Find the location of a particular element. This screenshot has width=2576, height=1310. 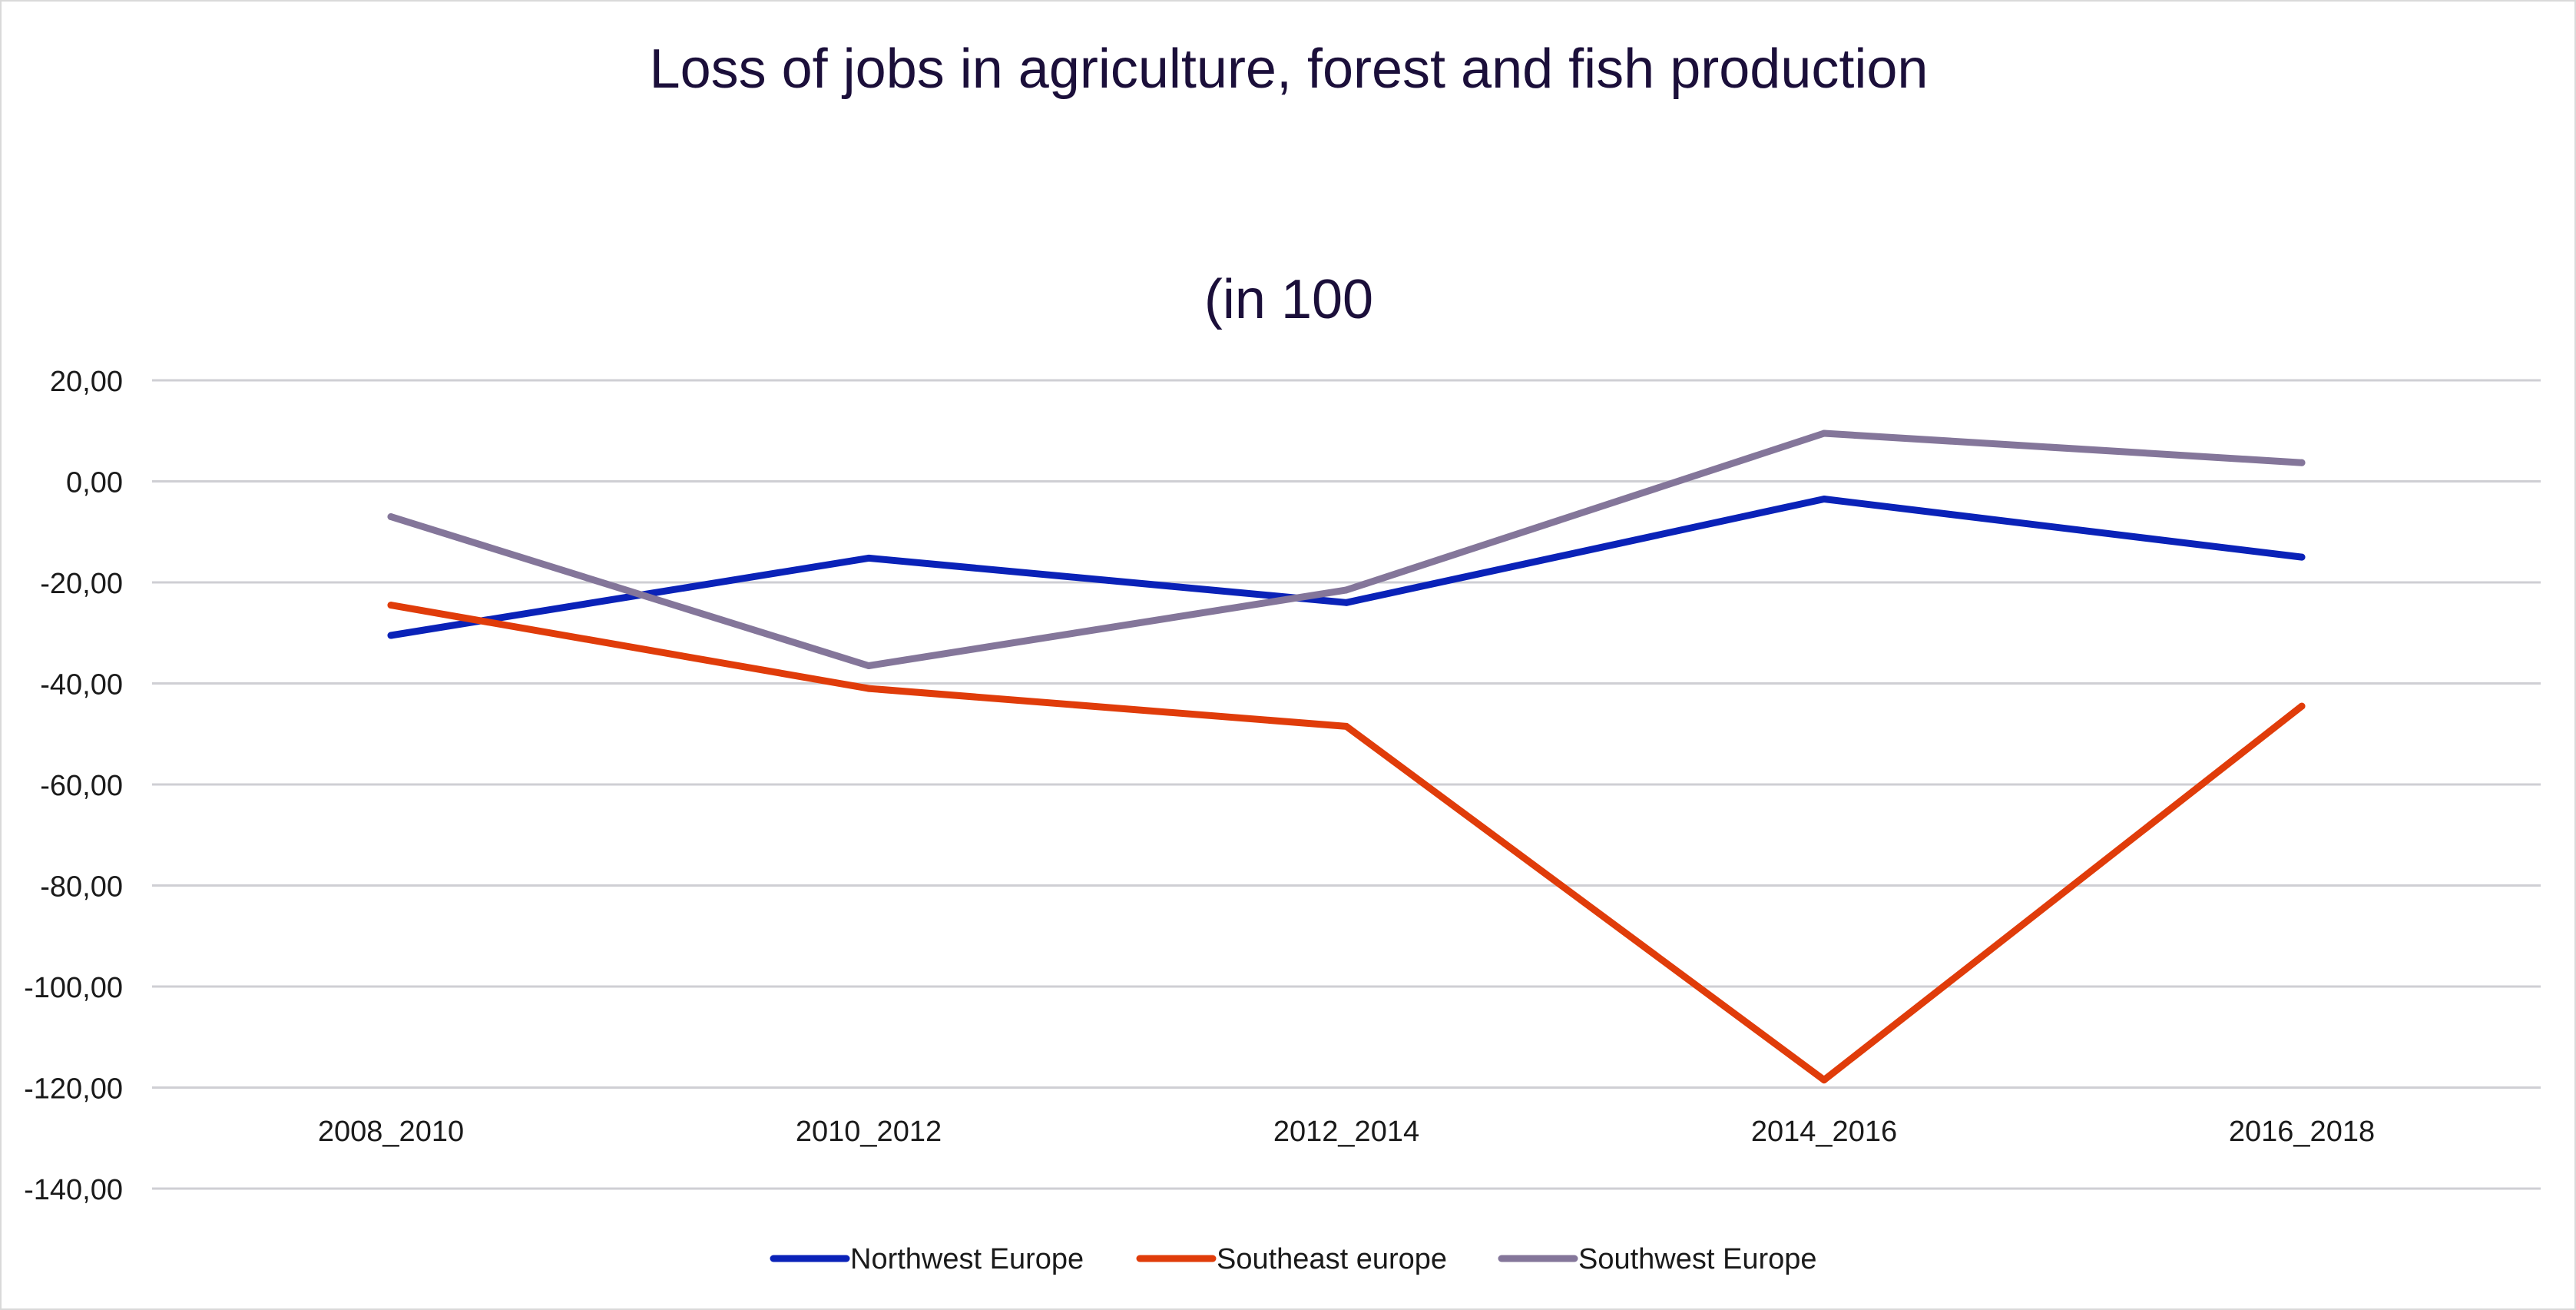

x-tick-label: 2016_2018 is located at coordinates (2302, 1132).